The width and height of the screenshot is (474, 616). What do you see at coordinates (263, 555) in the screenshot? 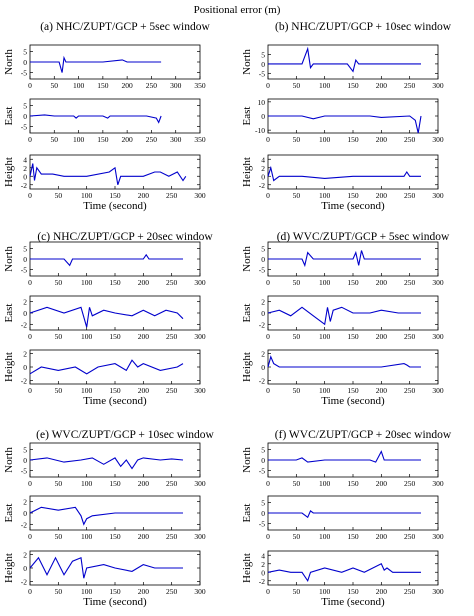
I see `y-tick-label: 4` at bounding box center [263, 555].